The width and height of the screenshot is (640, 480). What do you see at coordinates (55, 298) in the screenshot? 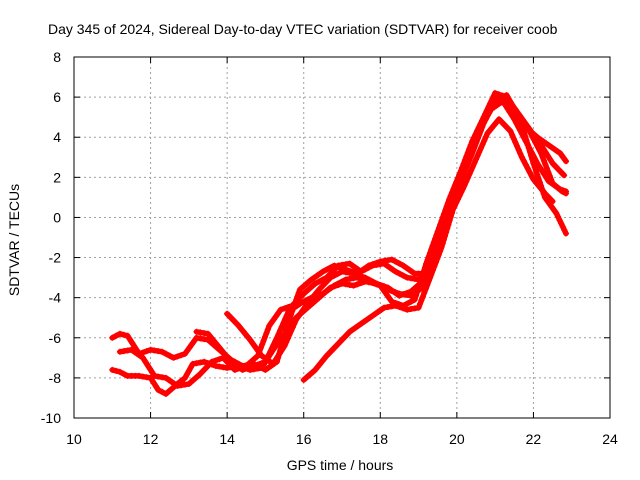
I see `y-tick-label: -4` at bounding box center [55, 298].